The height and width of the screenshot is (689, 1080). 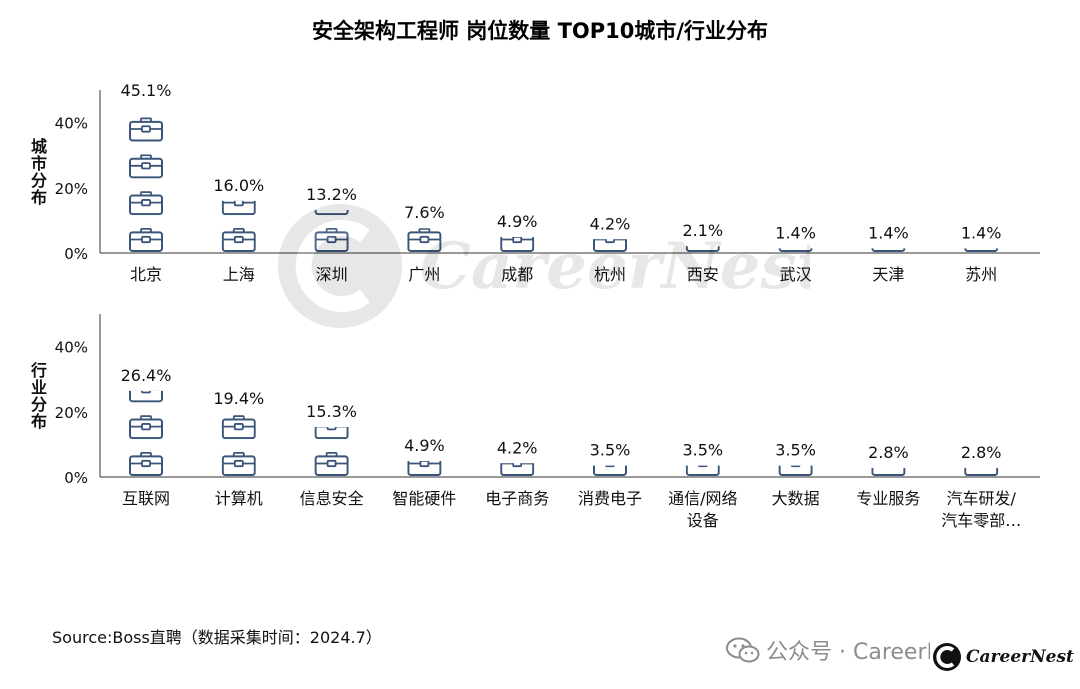 What do you see at coordinates (217, 637) in the screenshot?
I see `source-note: Source:Boss直聘（数据采集时间：2024.7）` at bounding box center [217, 637].